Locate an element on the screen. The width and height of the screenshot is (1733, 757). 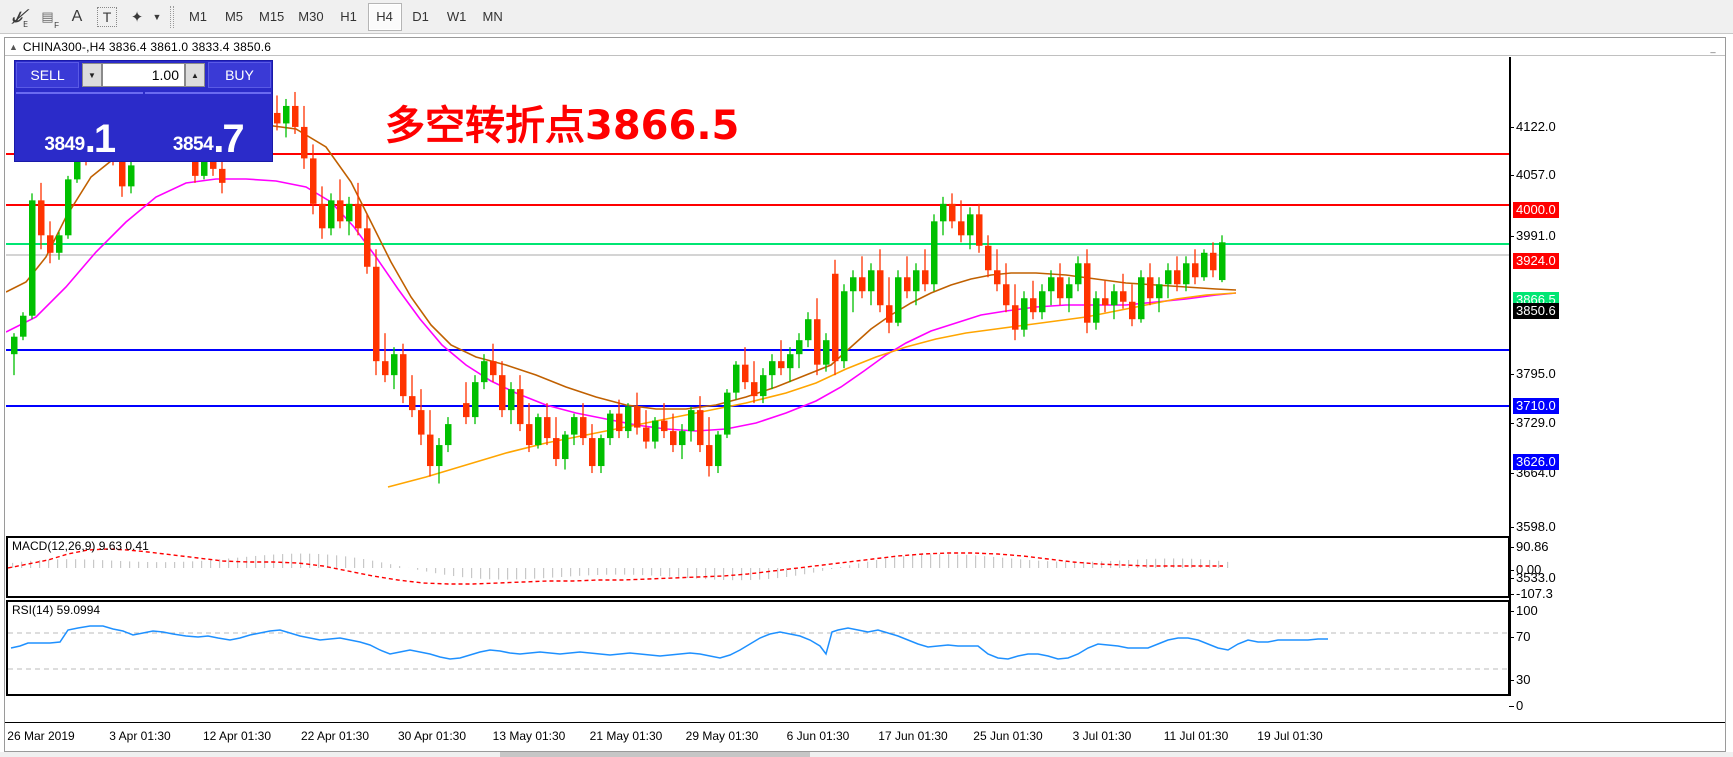
tf-m15: M15 is located at coordinates (271, 17).